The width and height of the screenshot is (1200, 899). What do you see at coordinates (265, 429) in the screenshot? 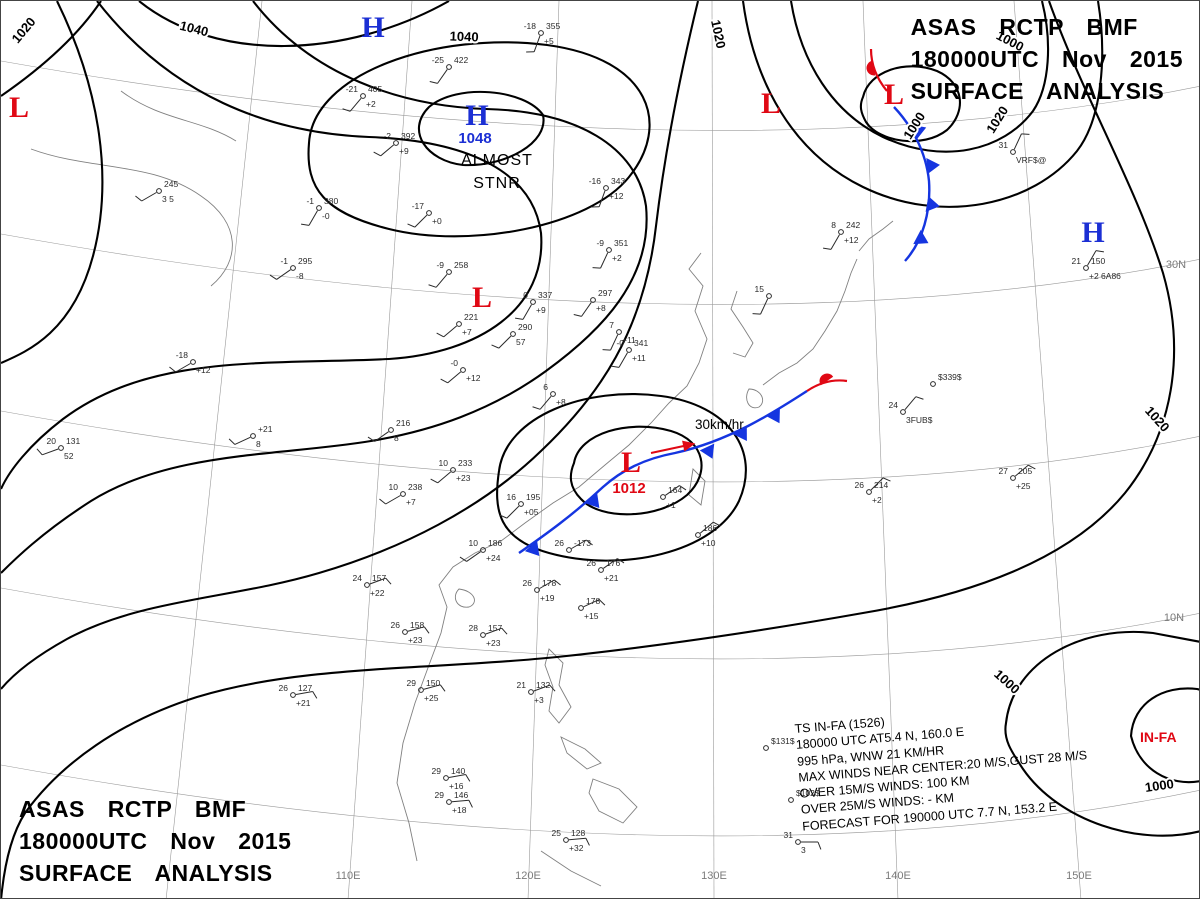
I see `station-pressure: +21` at bounding box center [265, 429].